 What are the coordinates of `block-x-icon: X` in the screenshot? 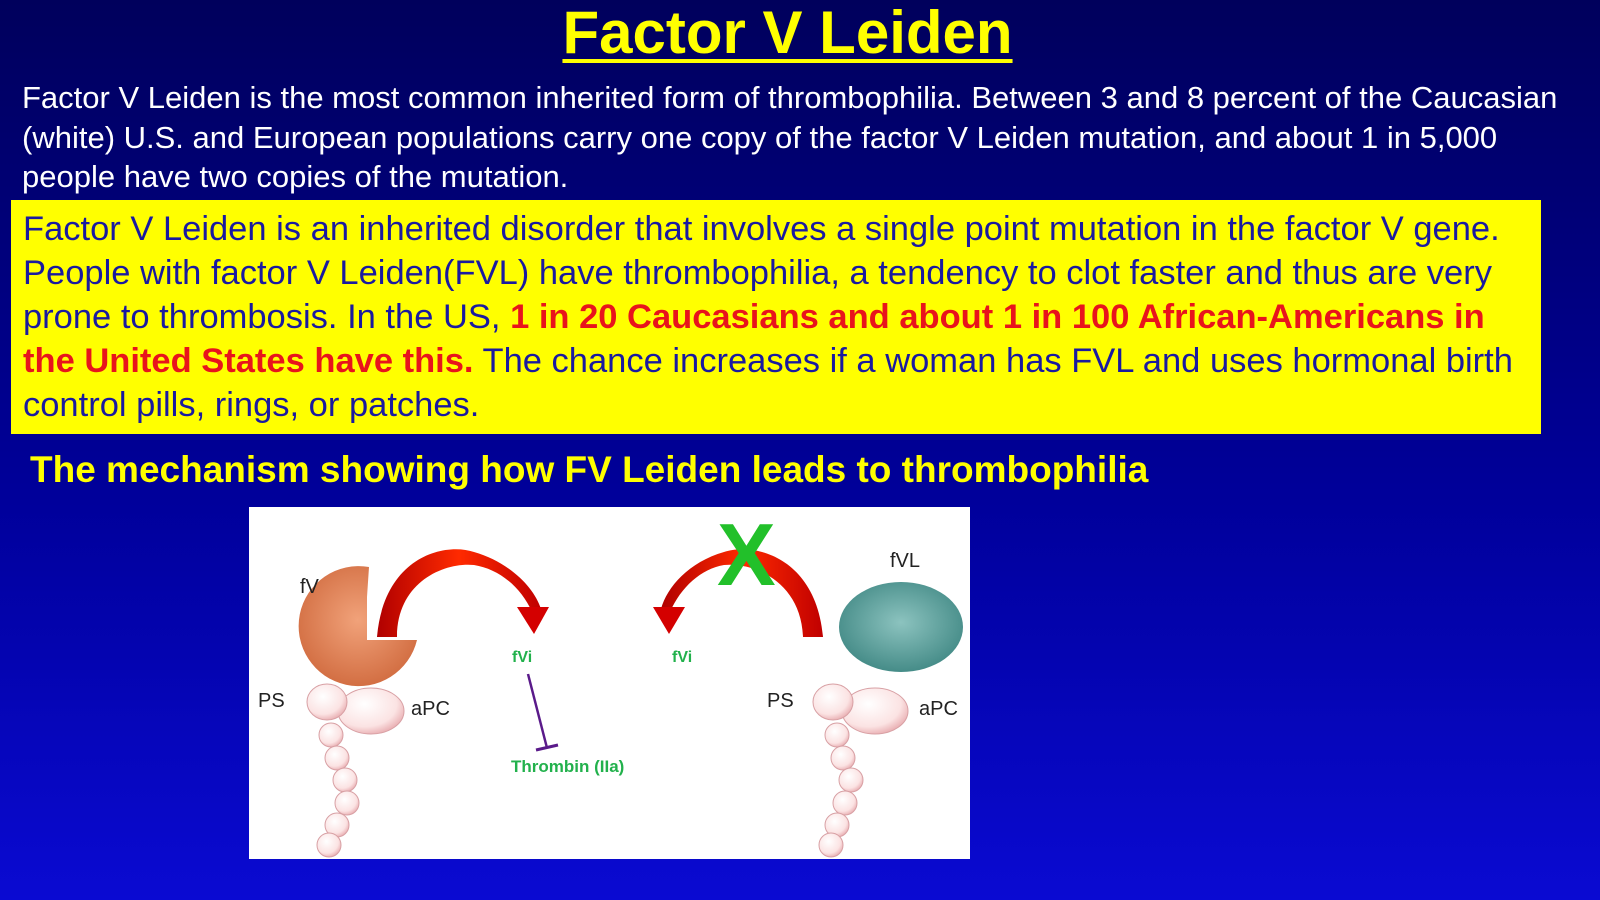 It's located at (746, 555).